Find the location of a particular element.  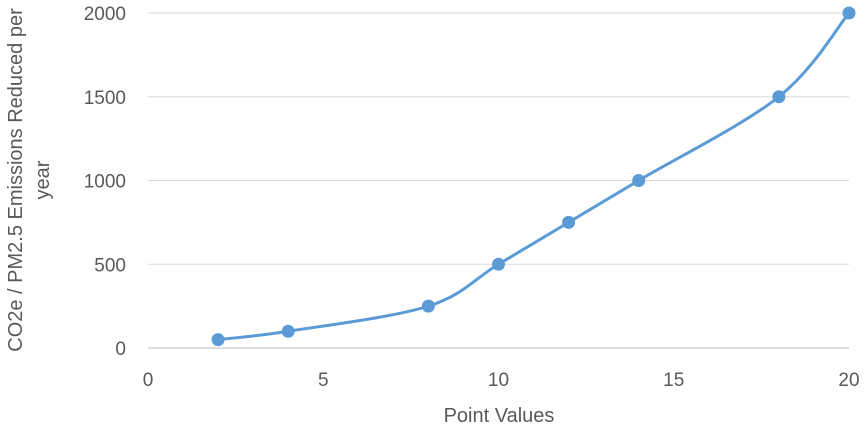

x-tick-label: 5 is located at coordinates (323, 380).